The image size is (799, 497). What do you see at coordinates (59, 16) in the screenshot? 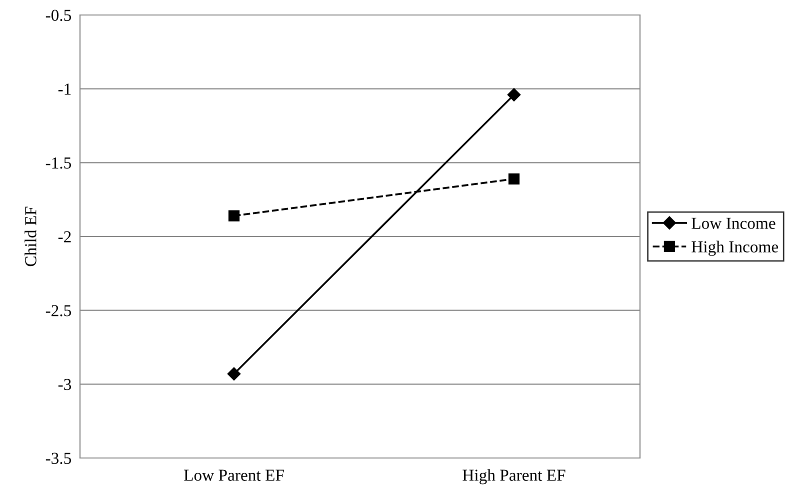
I see `y-tick-label: -0.5` at bounding box center [59, 16].